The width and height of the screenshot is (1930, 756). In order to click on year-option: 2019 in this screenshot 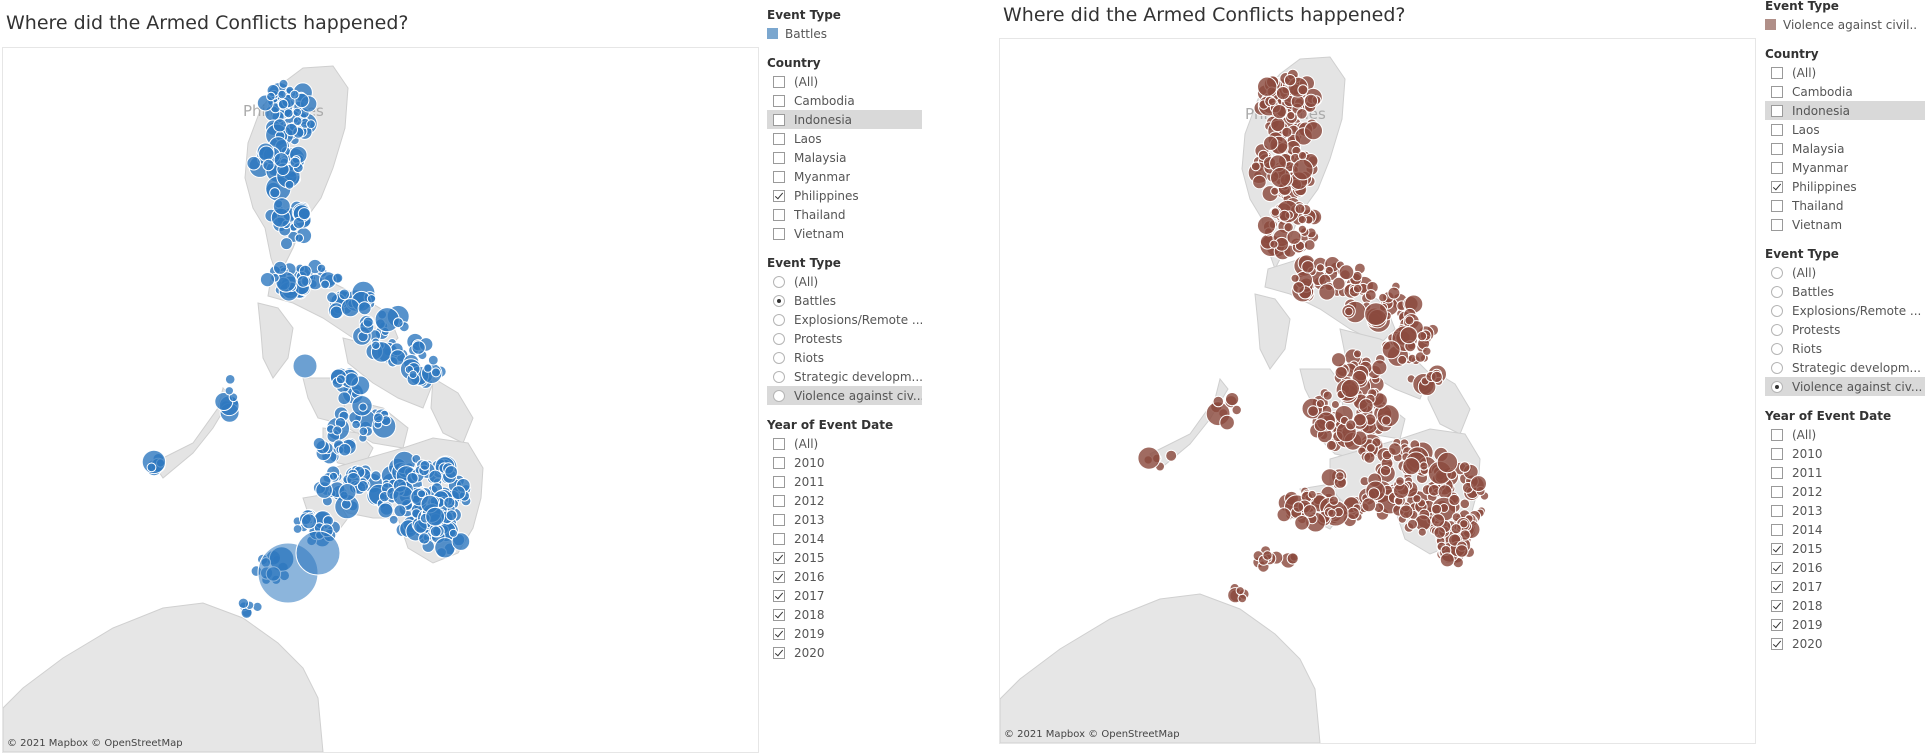, I will do `click(1845, 624)`.